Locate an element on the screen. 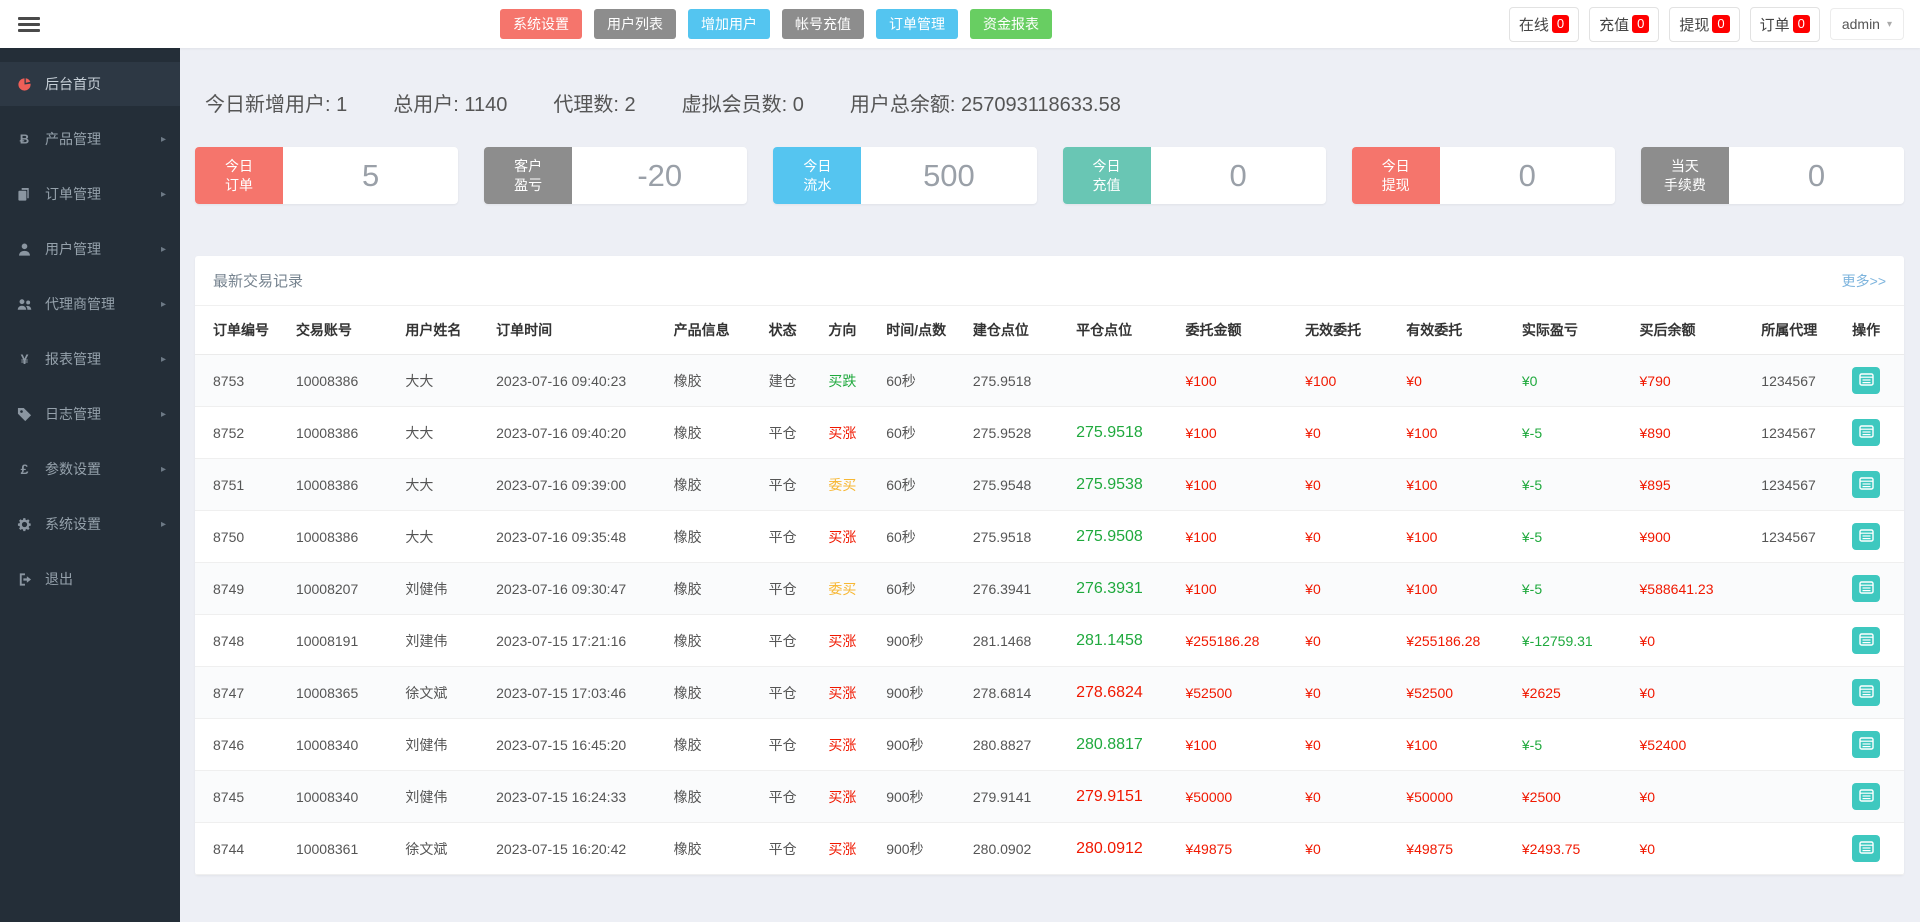 This screenshot has height=922, width=1920. sidebar-item-用户管理: 用户管理 ▸ is located at coordinates (90, 249).